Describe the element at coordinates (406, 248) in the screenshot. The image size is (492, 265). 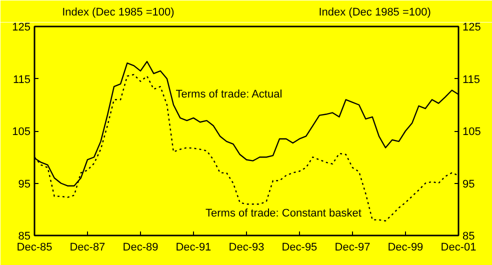
I see `x-tick-label: Dec-99` at that location.